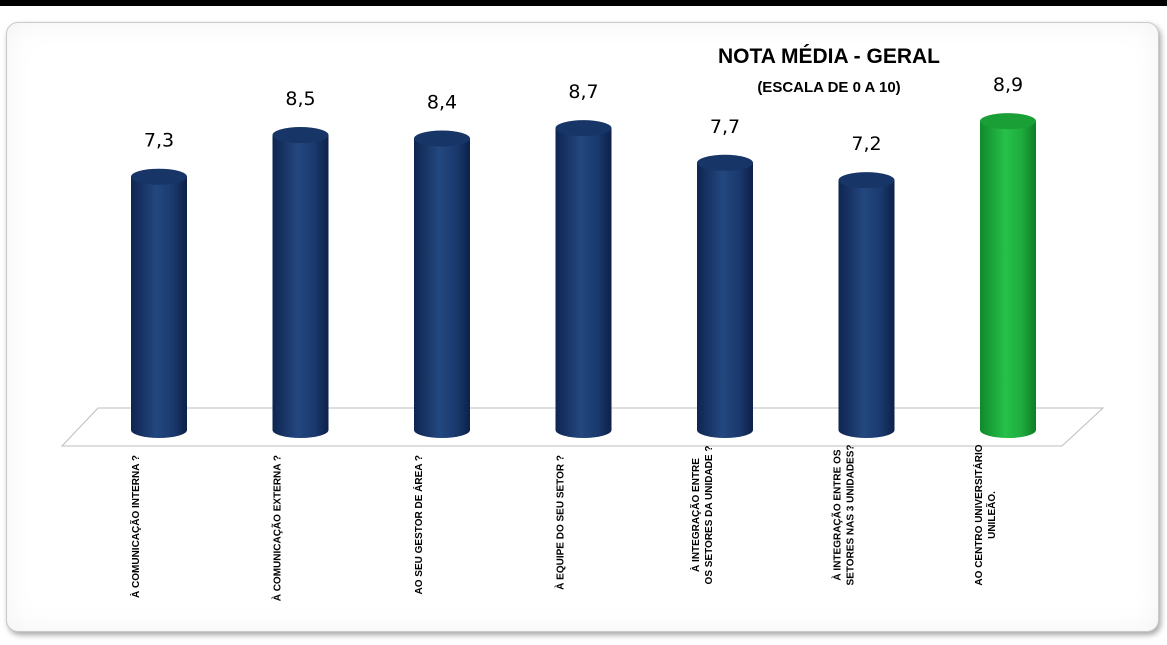 The width and height of the screenshot is (1167, 645). Describe the element at coordinates (866, 144) in the screenshot. I see `data-label: 7,2` at that location.